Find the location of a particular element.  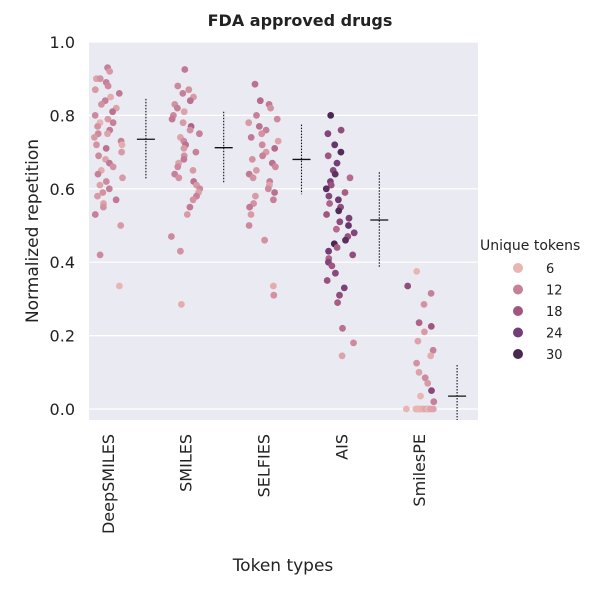

y-tick-label: 1.0 is located at coordinates (62, 42).